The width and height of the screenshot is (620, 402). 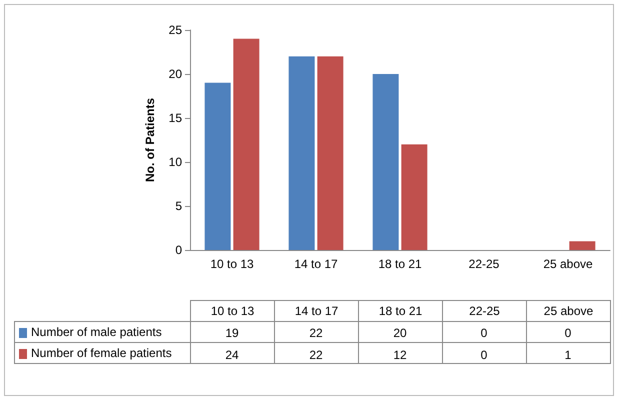 I want to click on category-label: 25 above, so click(x=569, y=311).